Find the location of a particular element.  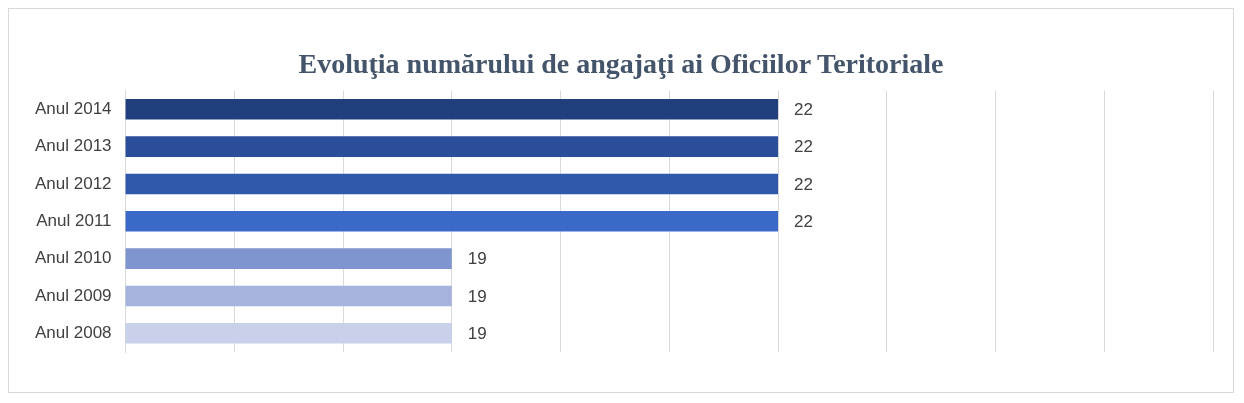

y-tick-label: Anul 2011 is located at coordinates (74, 220).